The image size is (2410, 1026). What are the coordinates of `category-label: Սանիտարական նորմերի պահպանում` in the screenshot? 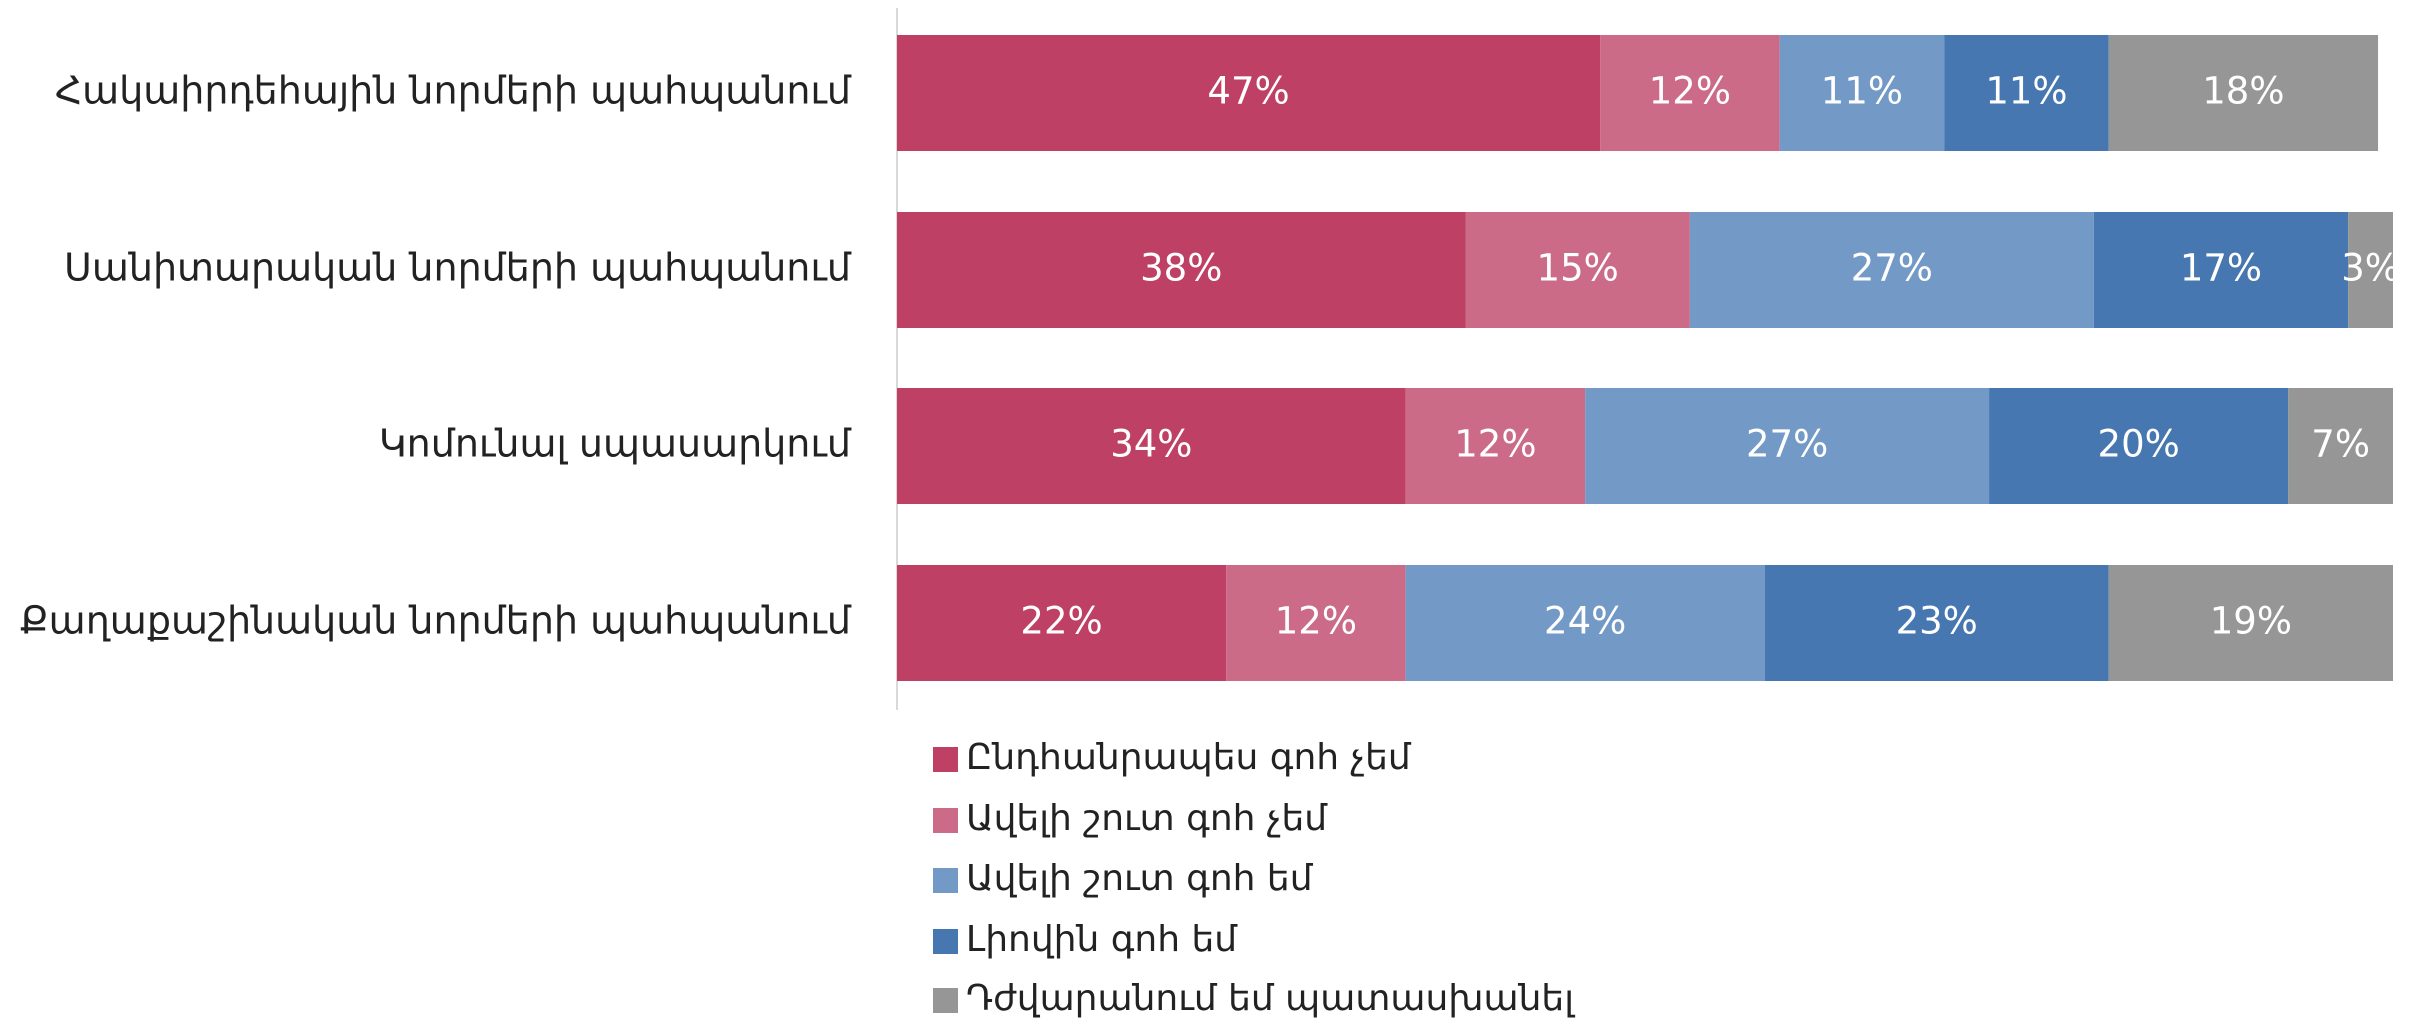 It's located at (458, 268).